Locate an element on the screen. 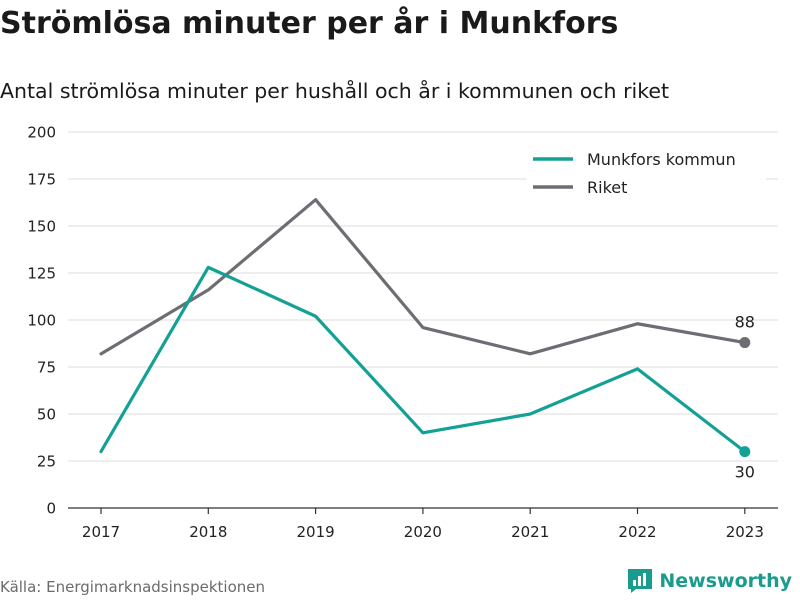  x-tick-label: 2022 is located at coordinates (637, 532).